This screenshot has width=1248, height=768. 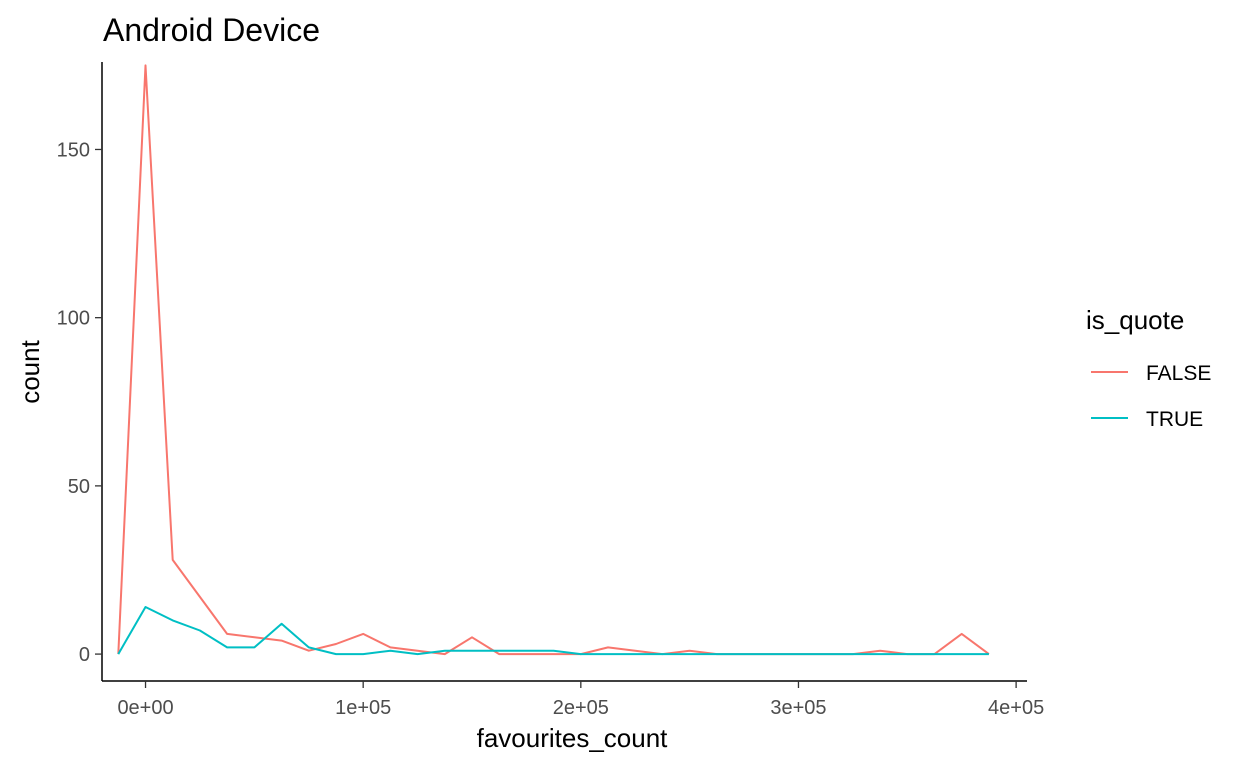 I want to click on x-tick-label: 3e+05, so click(x=798, y=708).